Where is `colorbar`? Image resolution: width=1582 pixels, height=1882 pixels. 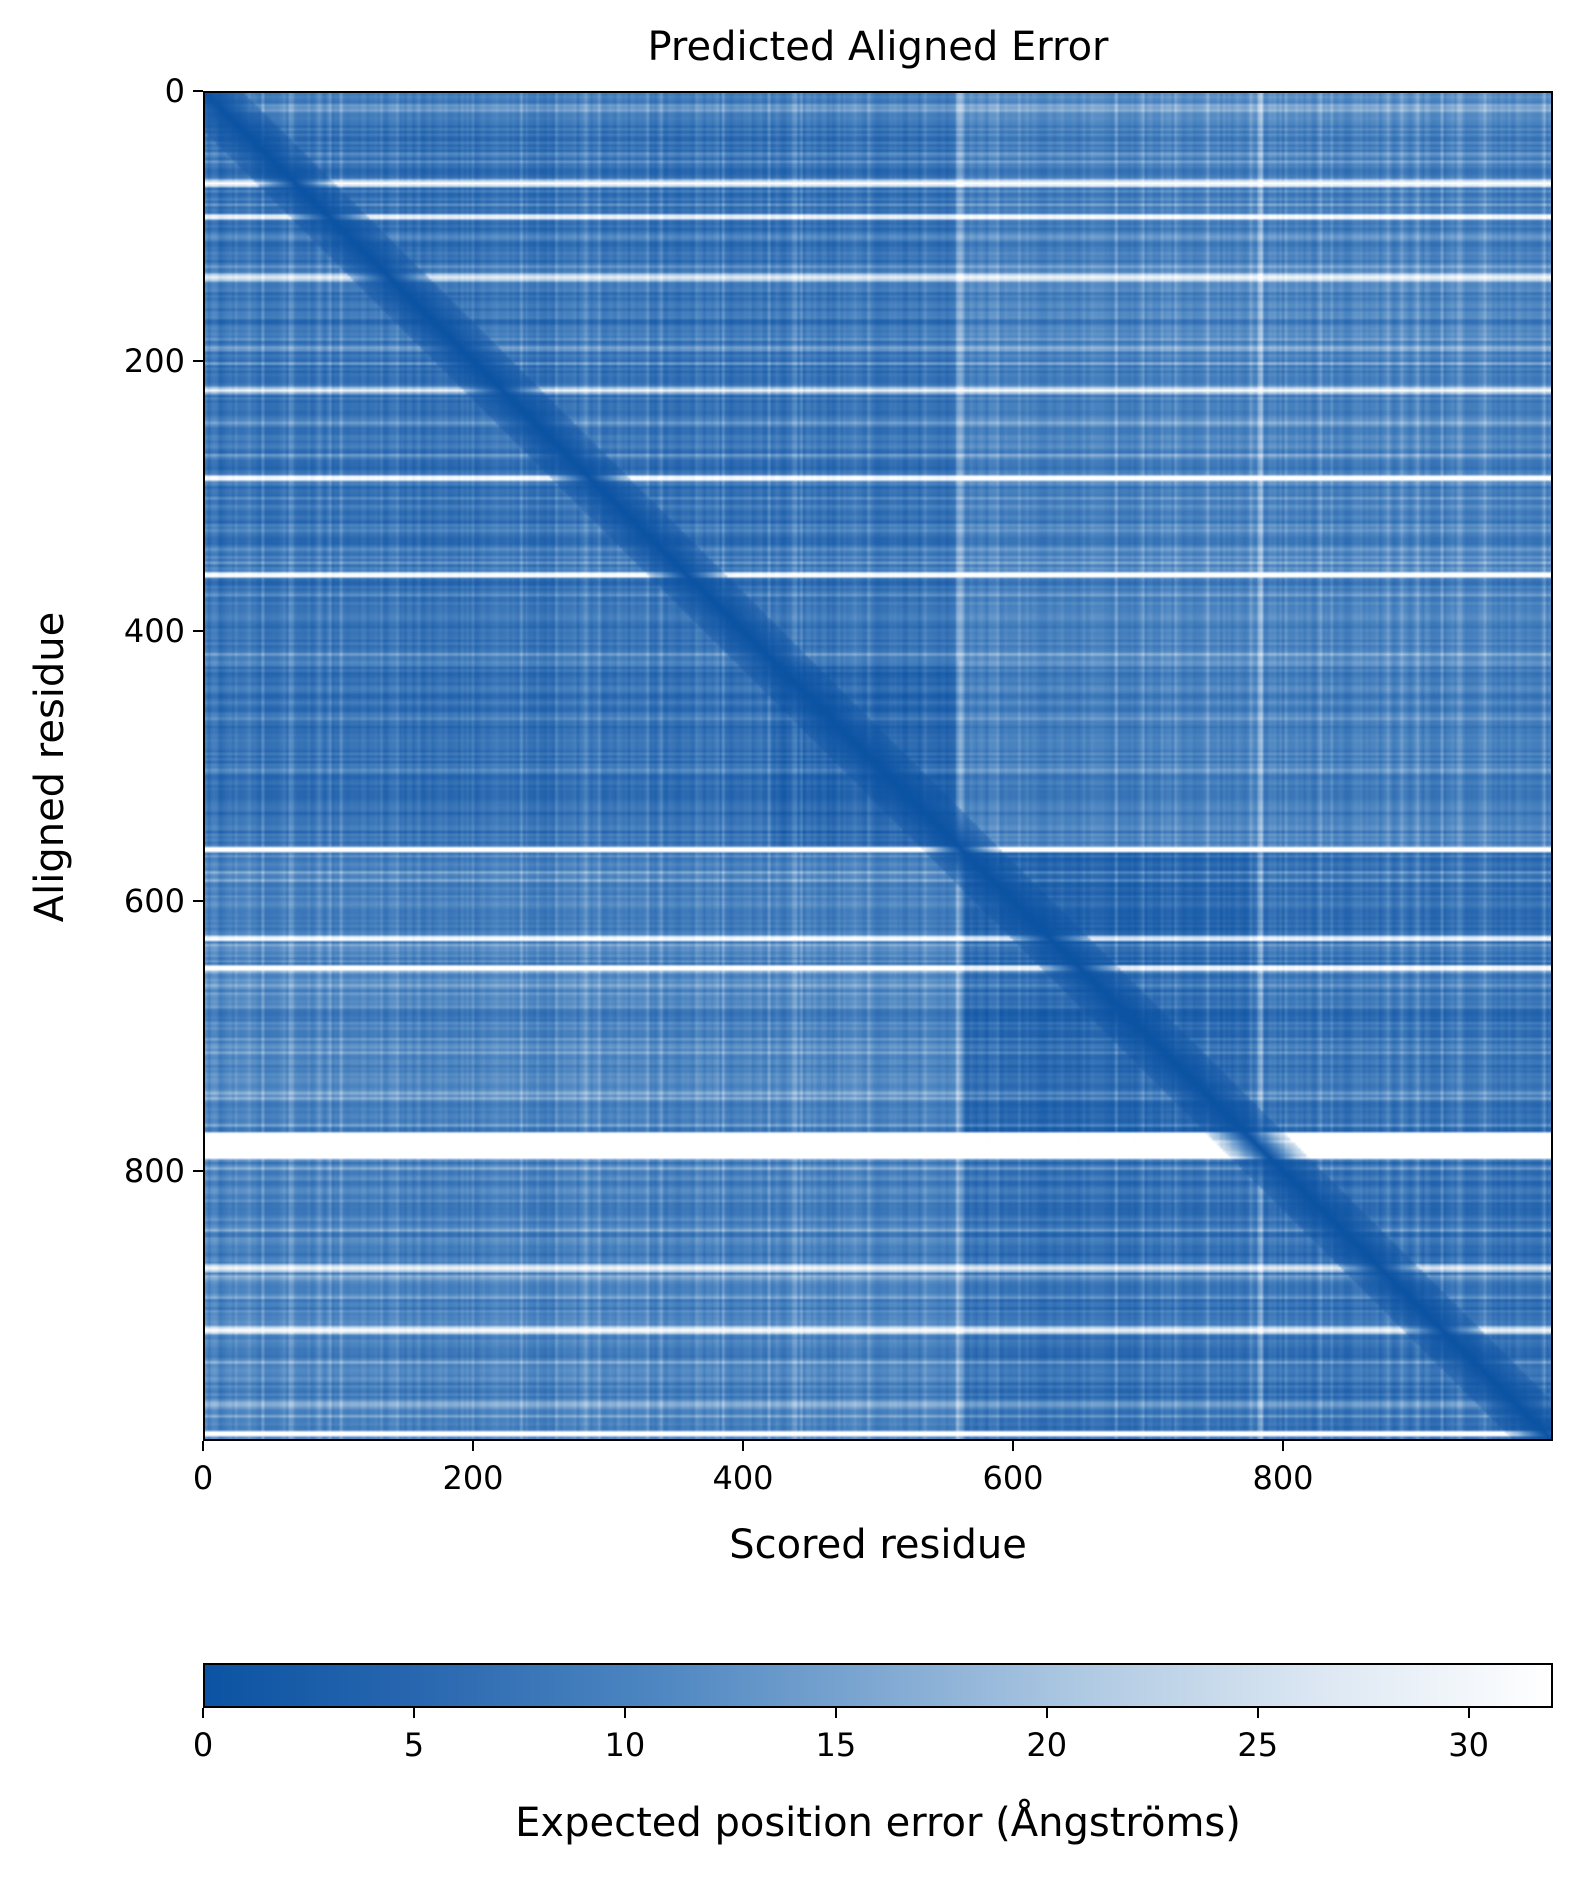 colorbar is located at coordinates (878, 1685).